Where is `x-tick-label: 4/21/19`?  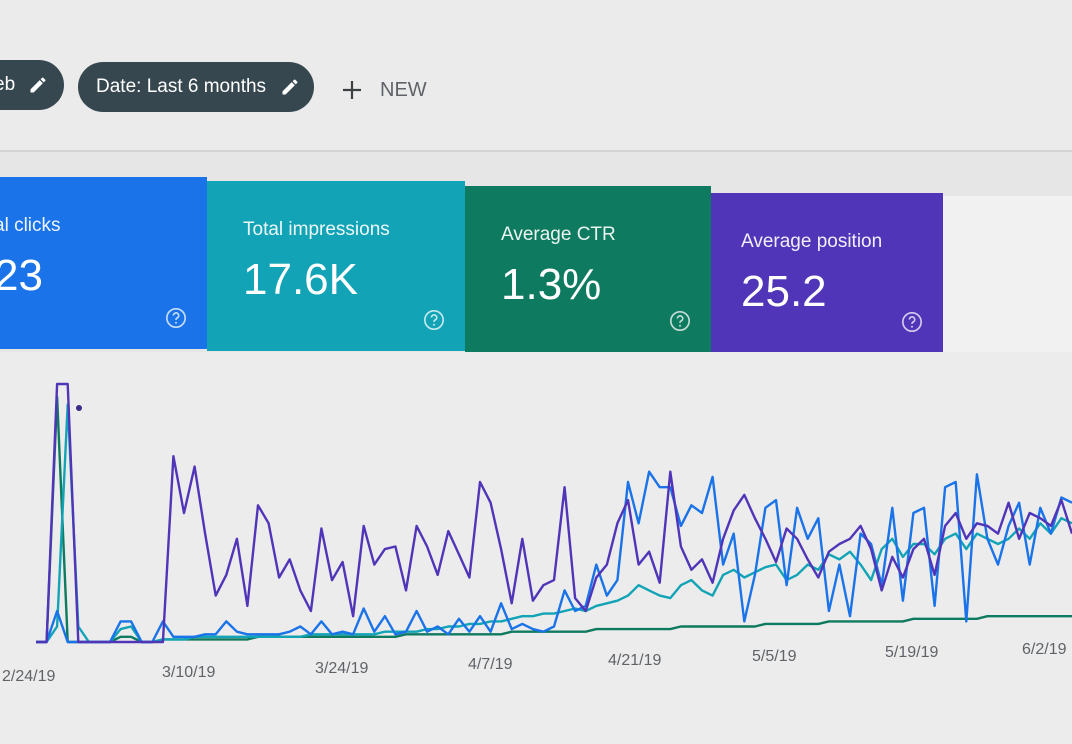
x-tick-label: 4/21/19 is located at coordinates (634, 660).